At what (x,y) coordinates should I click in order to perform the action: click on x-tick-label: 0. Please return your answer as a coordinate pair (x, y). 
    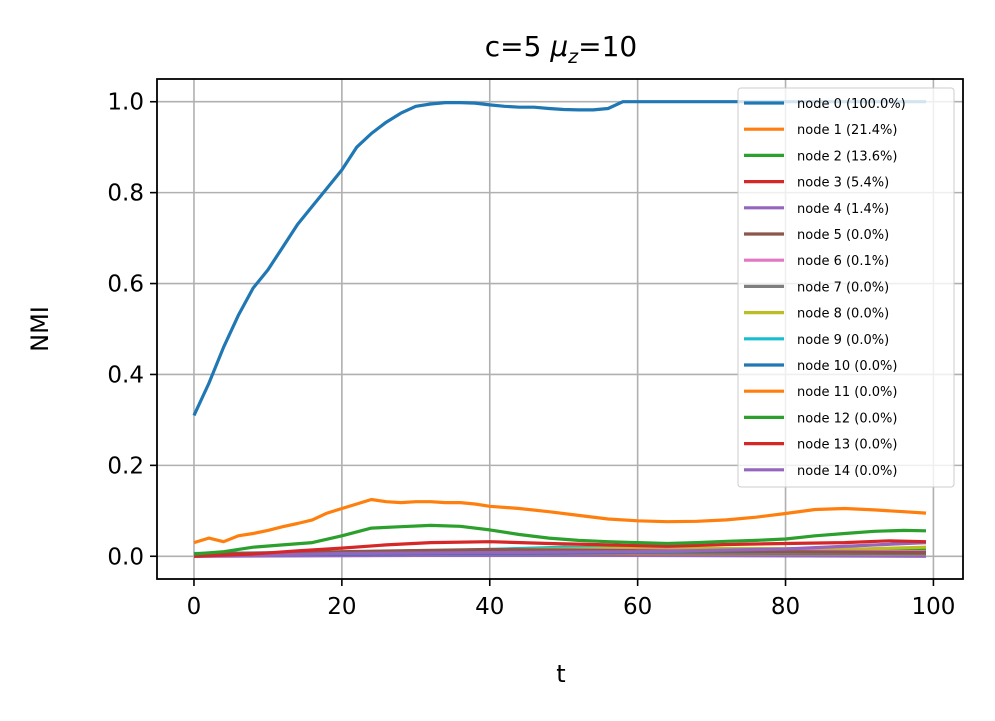
    Looking at the image, I should click on (194, 607).